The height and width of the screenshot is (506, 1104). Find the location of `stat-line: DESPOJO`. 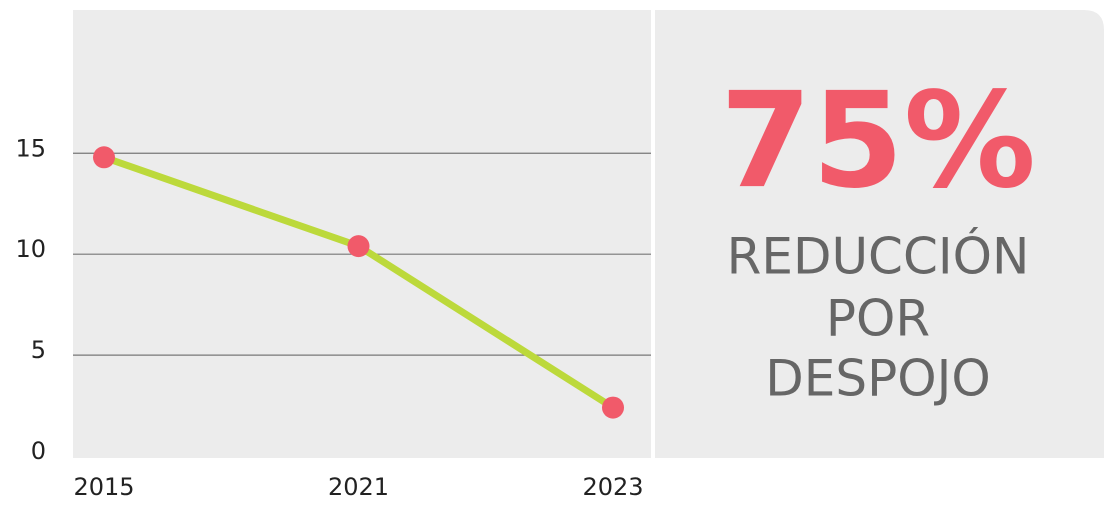

stat-line: DESPOJO is located at coordinates (877, 379).